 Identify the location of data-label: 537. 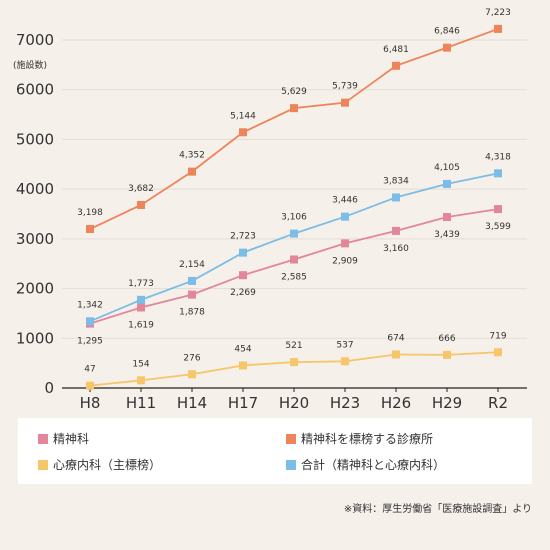
(344, 345).